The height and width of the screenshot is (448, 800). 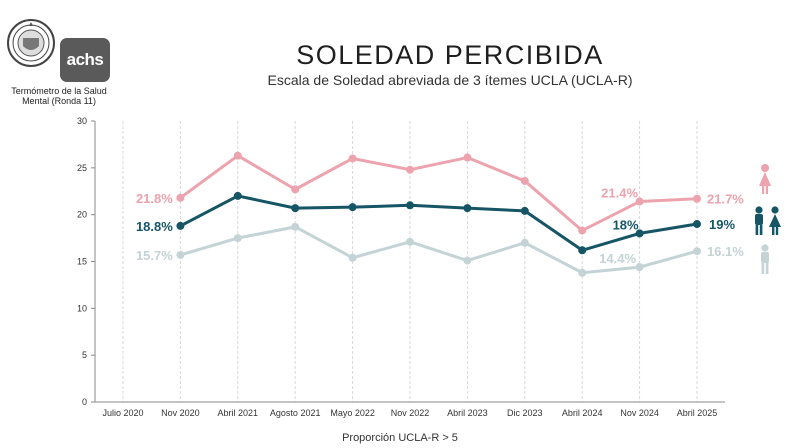 I want to click on series-line-total, so click(x=438, y=223).